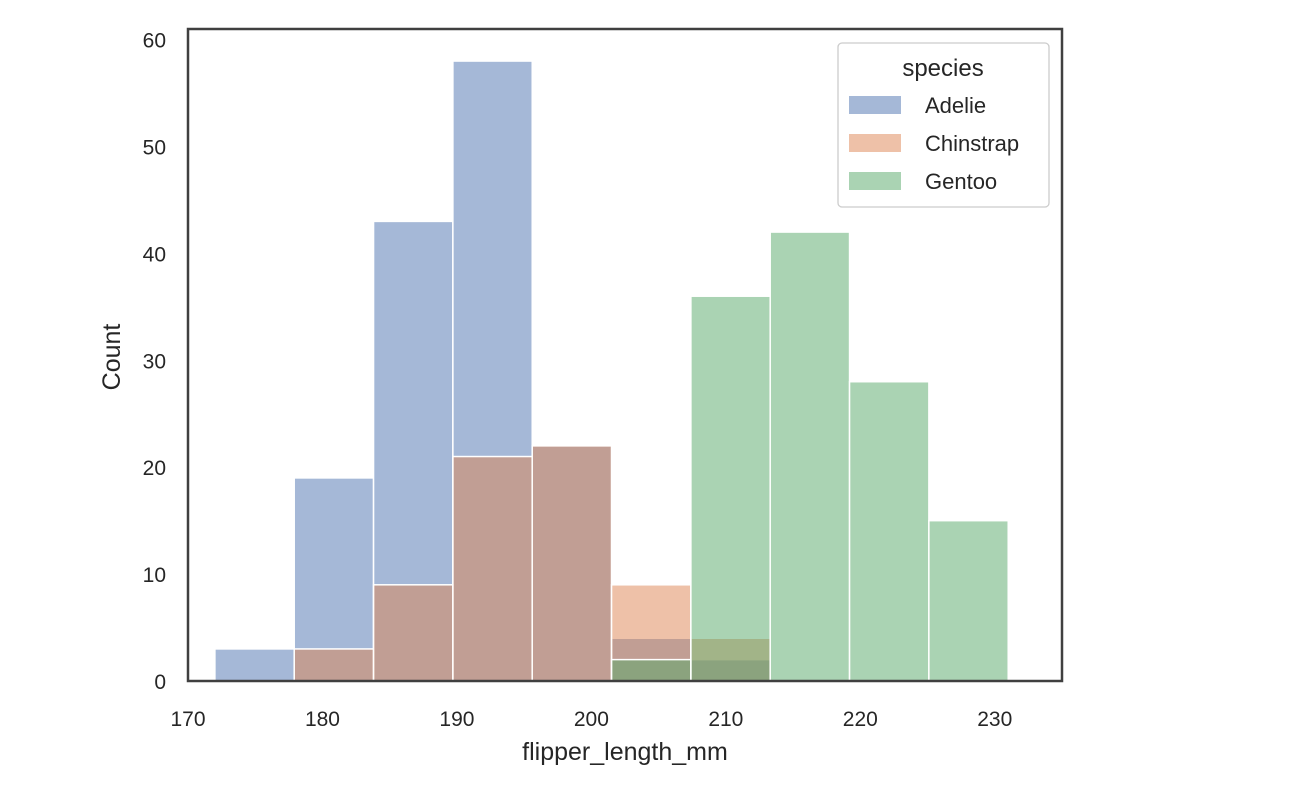 The width and height of the screenshot is (1316, 785). I want to click on y-tick-label: 30, so click(154, 361).